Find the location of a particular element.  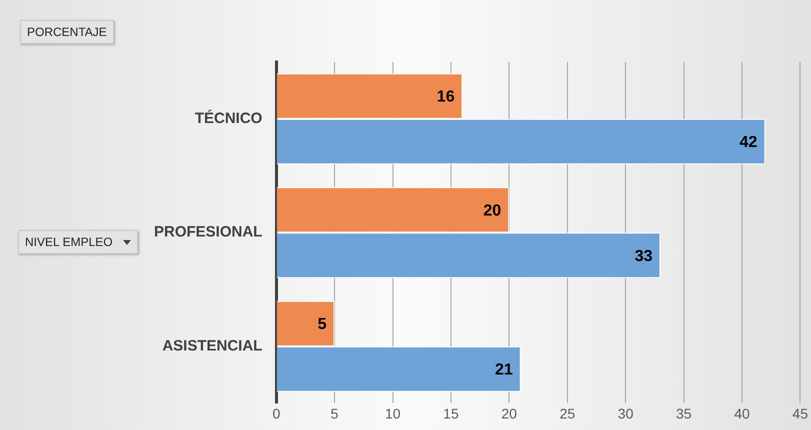

y-axis-title: NIVEL EMPLEO is located at coordinates (69, 242).